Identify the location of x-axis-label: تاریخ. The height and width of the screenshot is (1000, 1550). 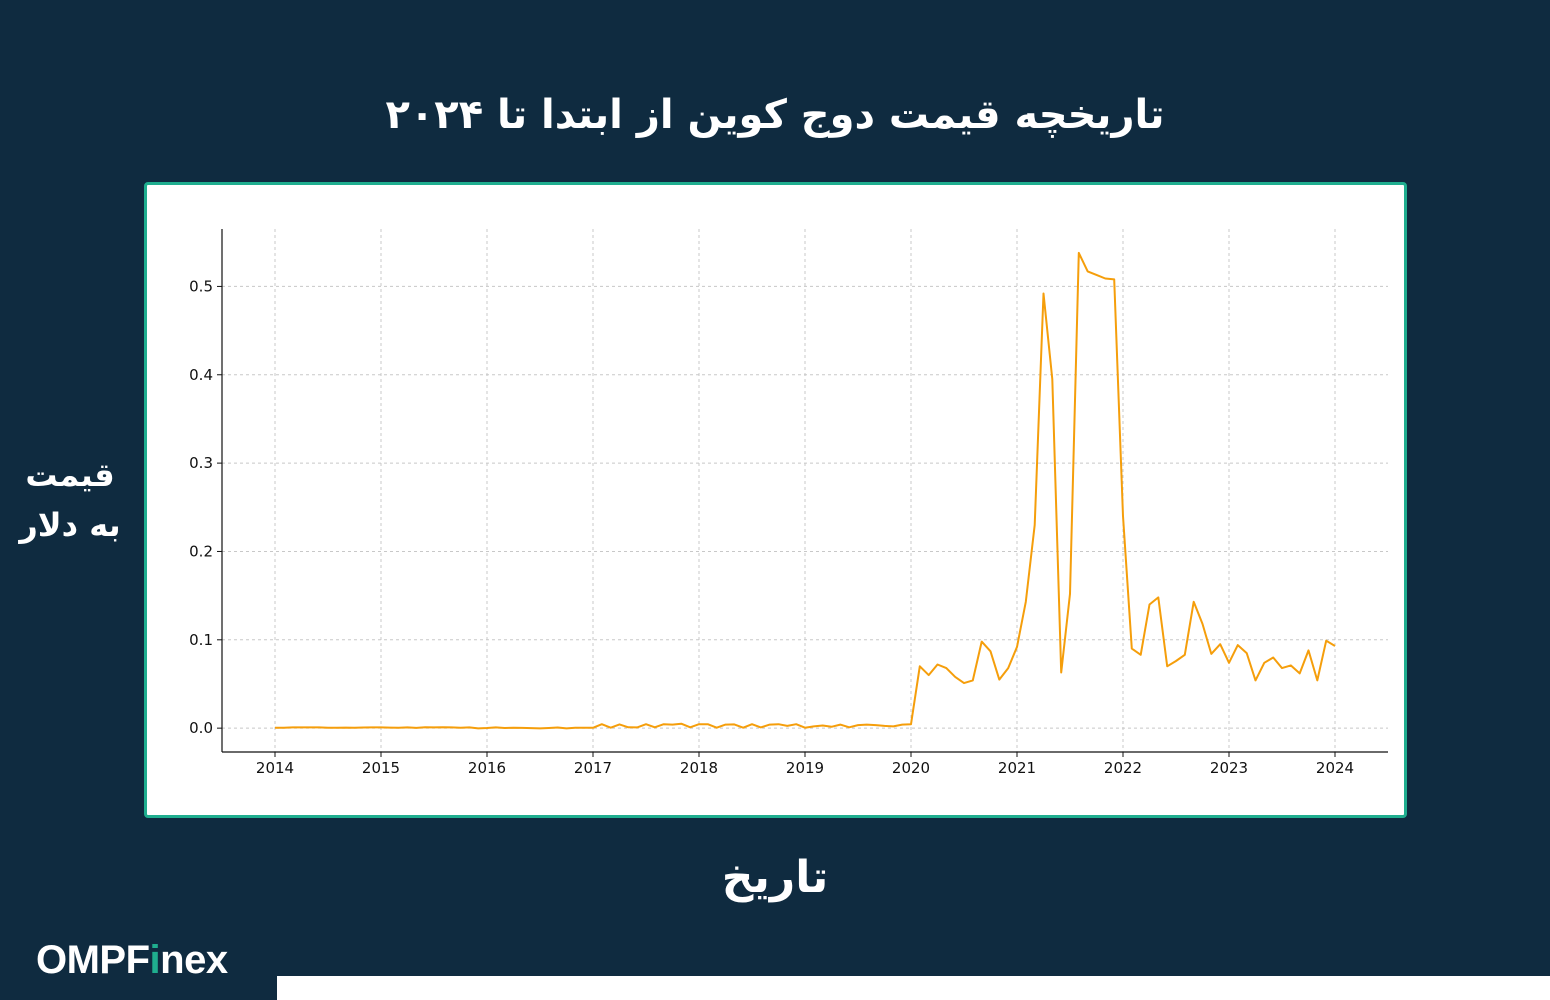
(775, 877).